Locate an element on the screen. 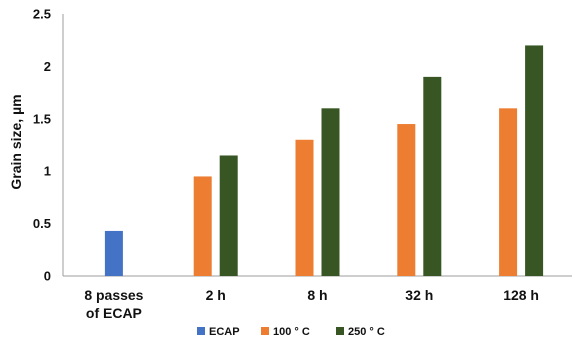  y-axis-ticks: 0 0.5 1 1.5 2 2.5 is located at coordinates (42, 145).